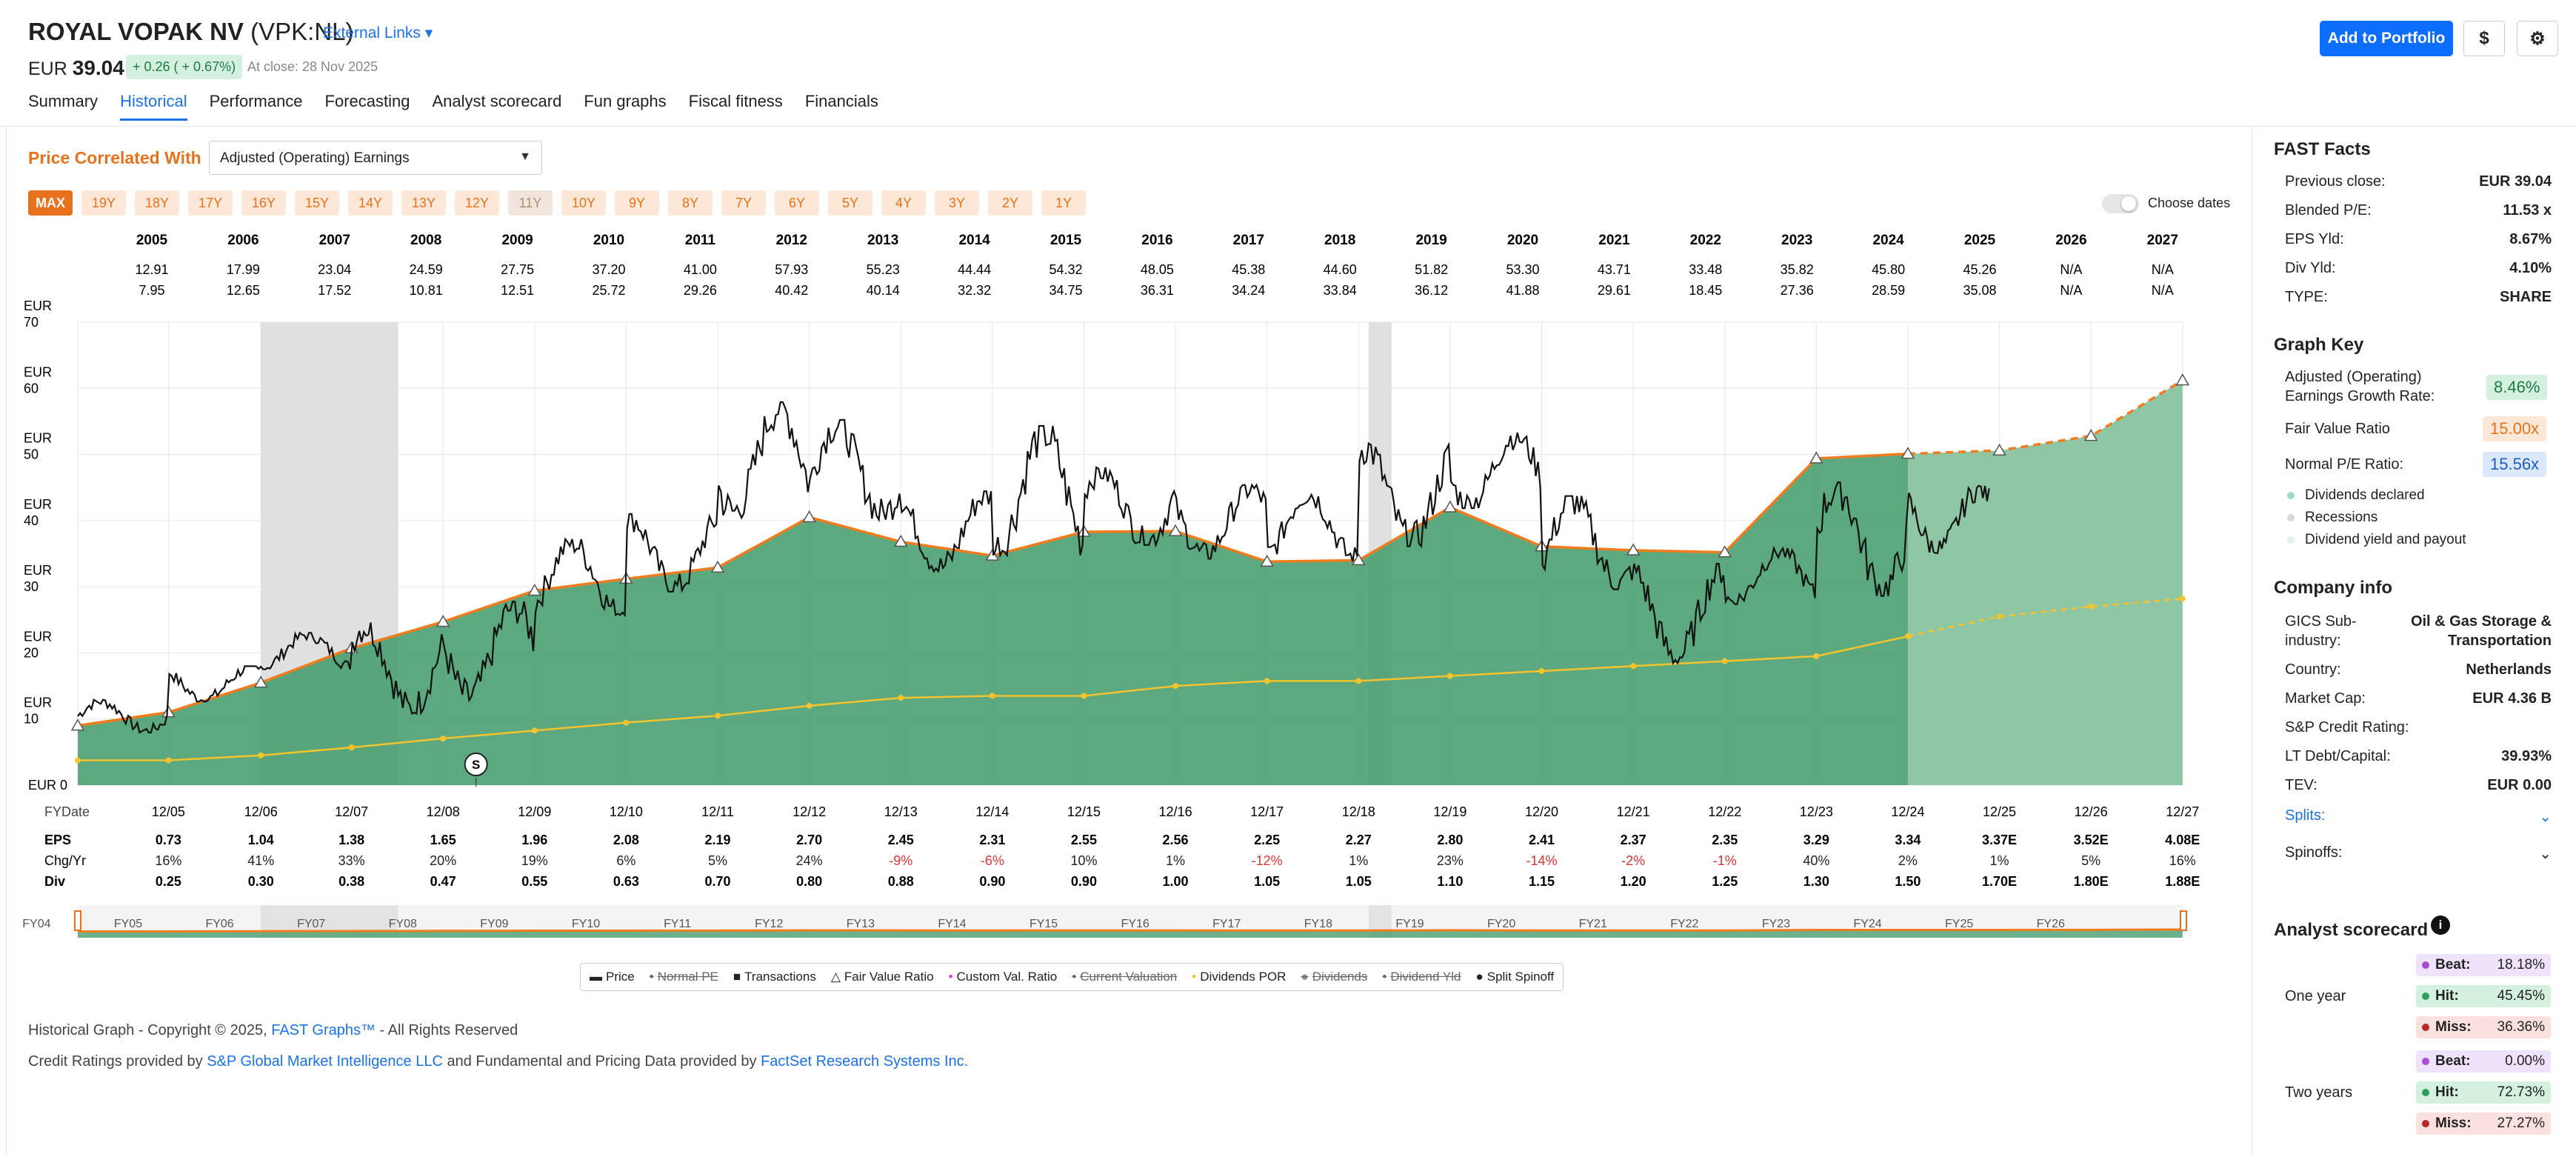 The image size is (2576, 1154). What do you see at coordinates (2484, 38) in the screenshot?
I see `currency-button: $` at bounding box center [2484, 38].